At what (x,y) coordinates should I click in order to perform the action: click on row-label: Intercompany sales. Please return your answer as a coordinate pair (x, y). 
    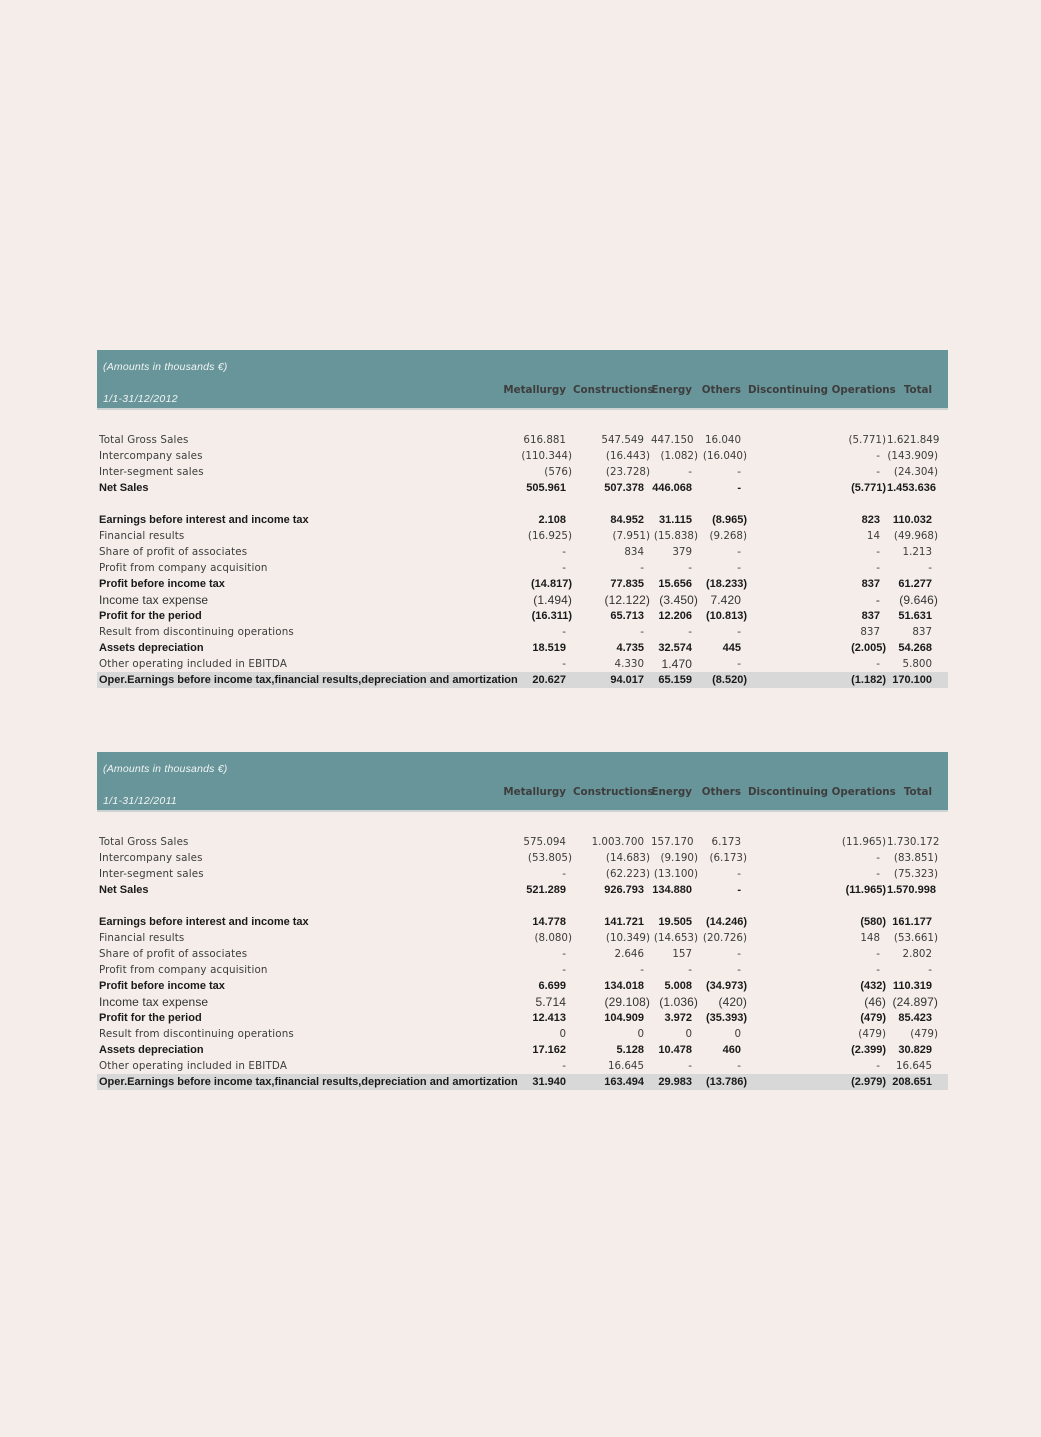
    Looking at the image, I should click on (151, 858).